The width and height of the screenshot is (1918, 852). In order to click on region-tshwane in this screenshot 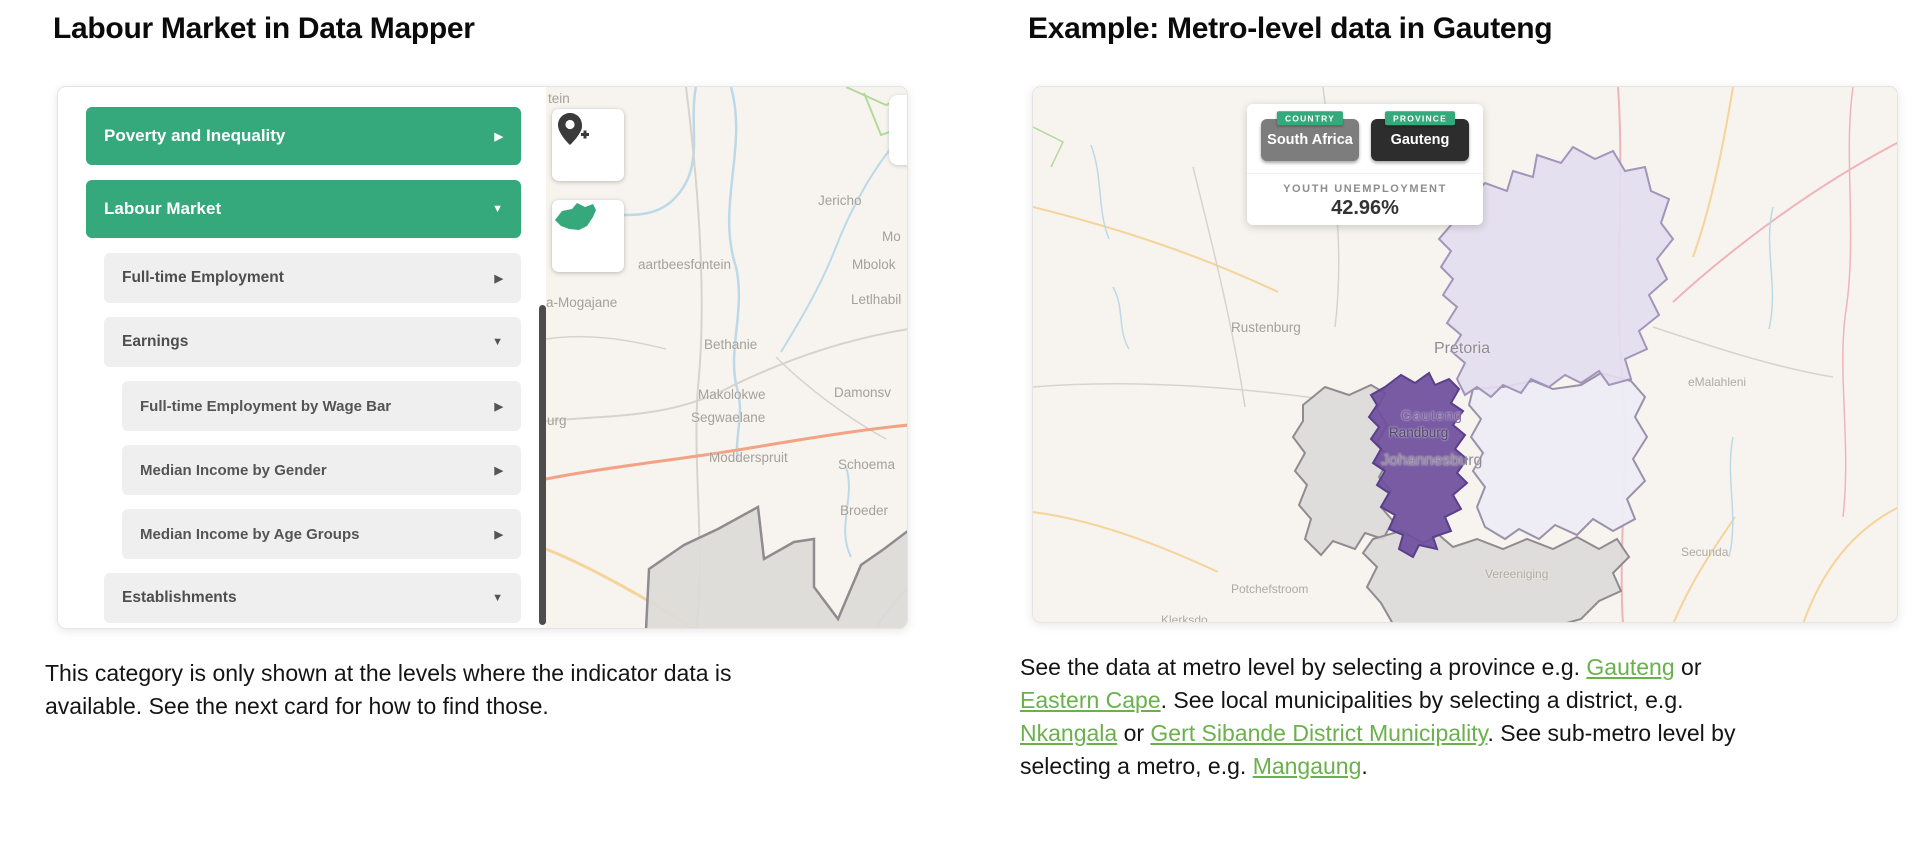, I will do `click(1556, 272)`.